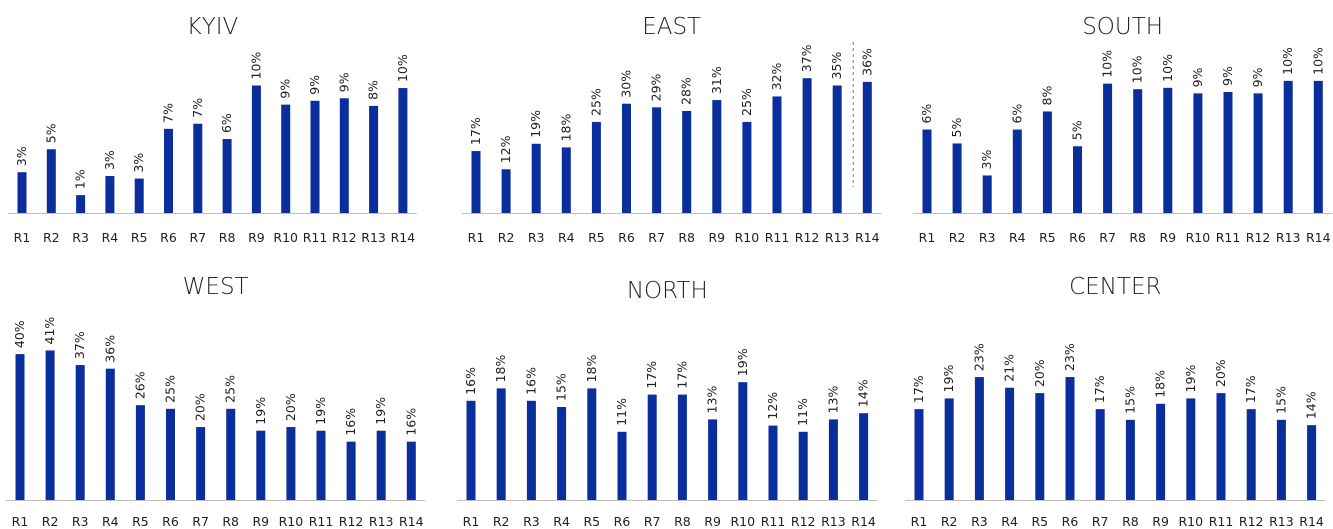 The image size is (1333, 529). I want to click on bar-west-r14, so click(411, 470).